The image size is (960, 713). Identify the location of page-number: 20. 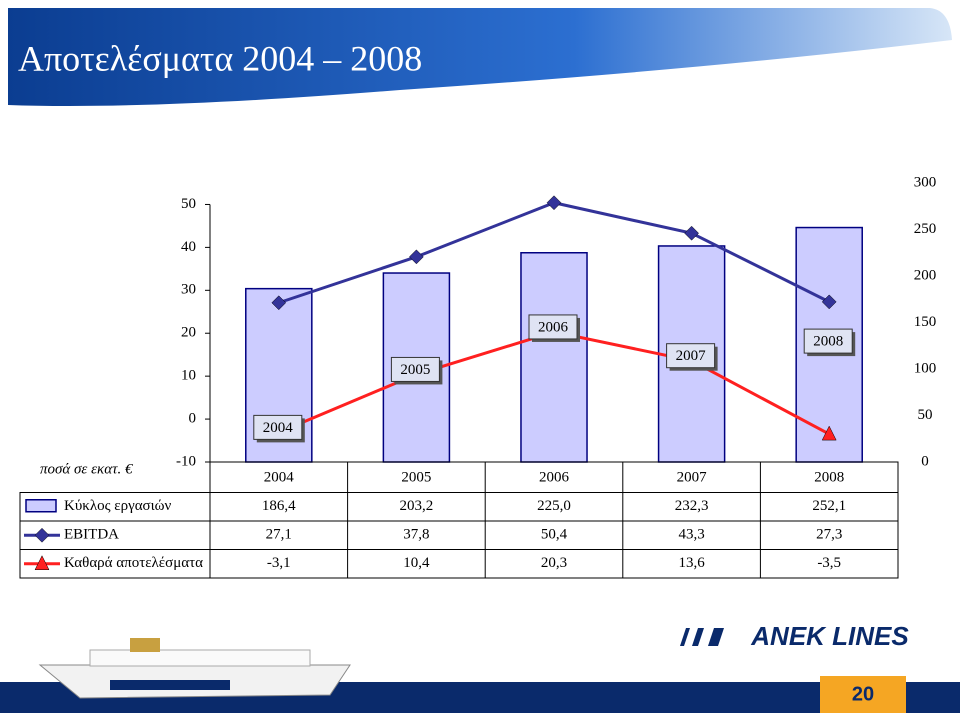
(863, 694).